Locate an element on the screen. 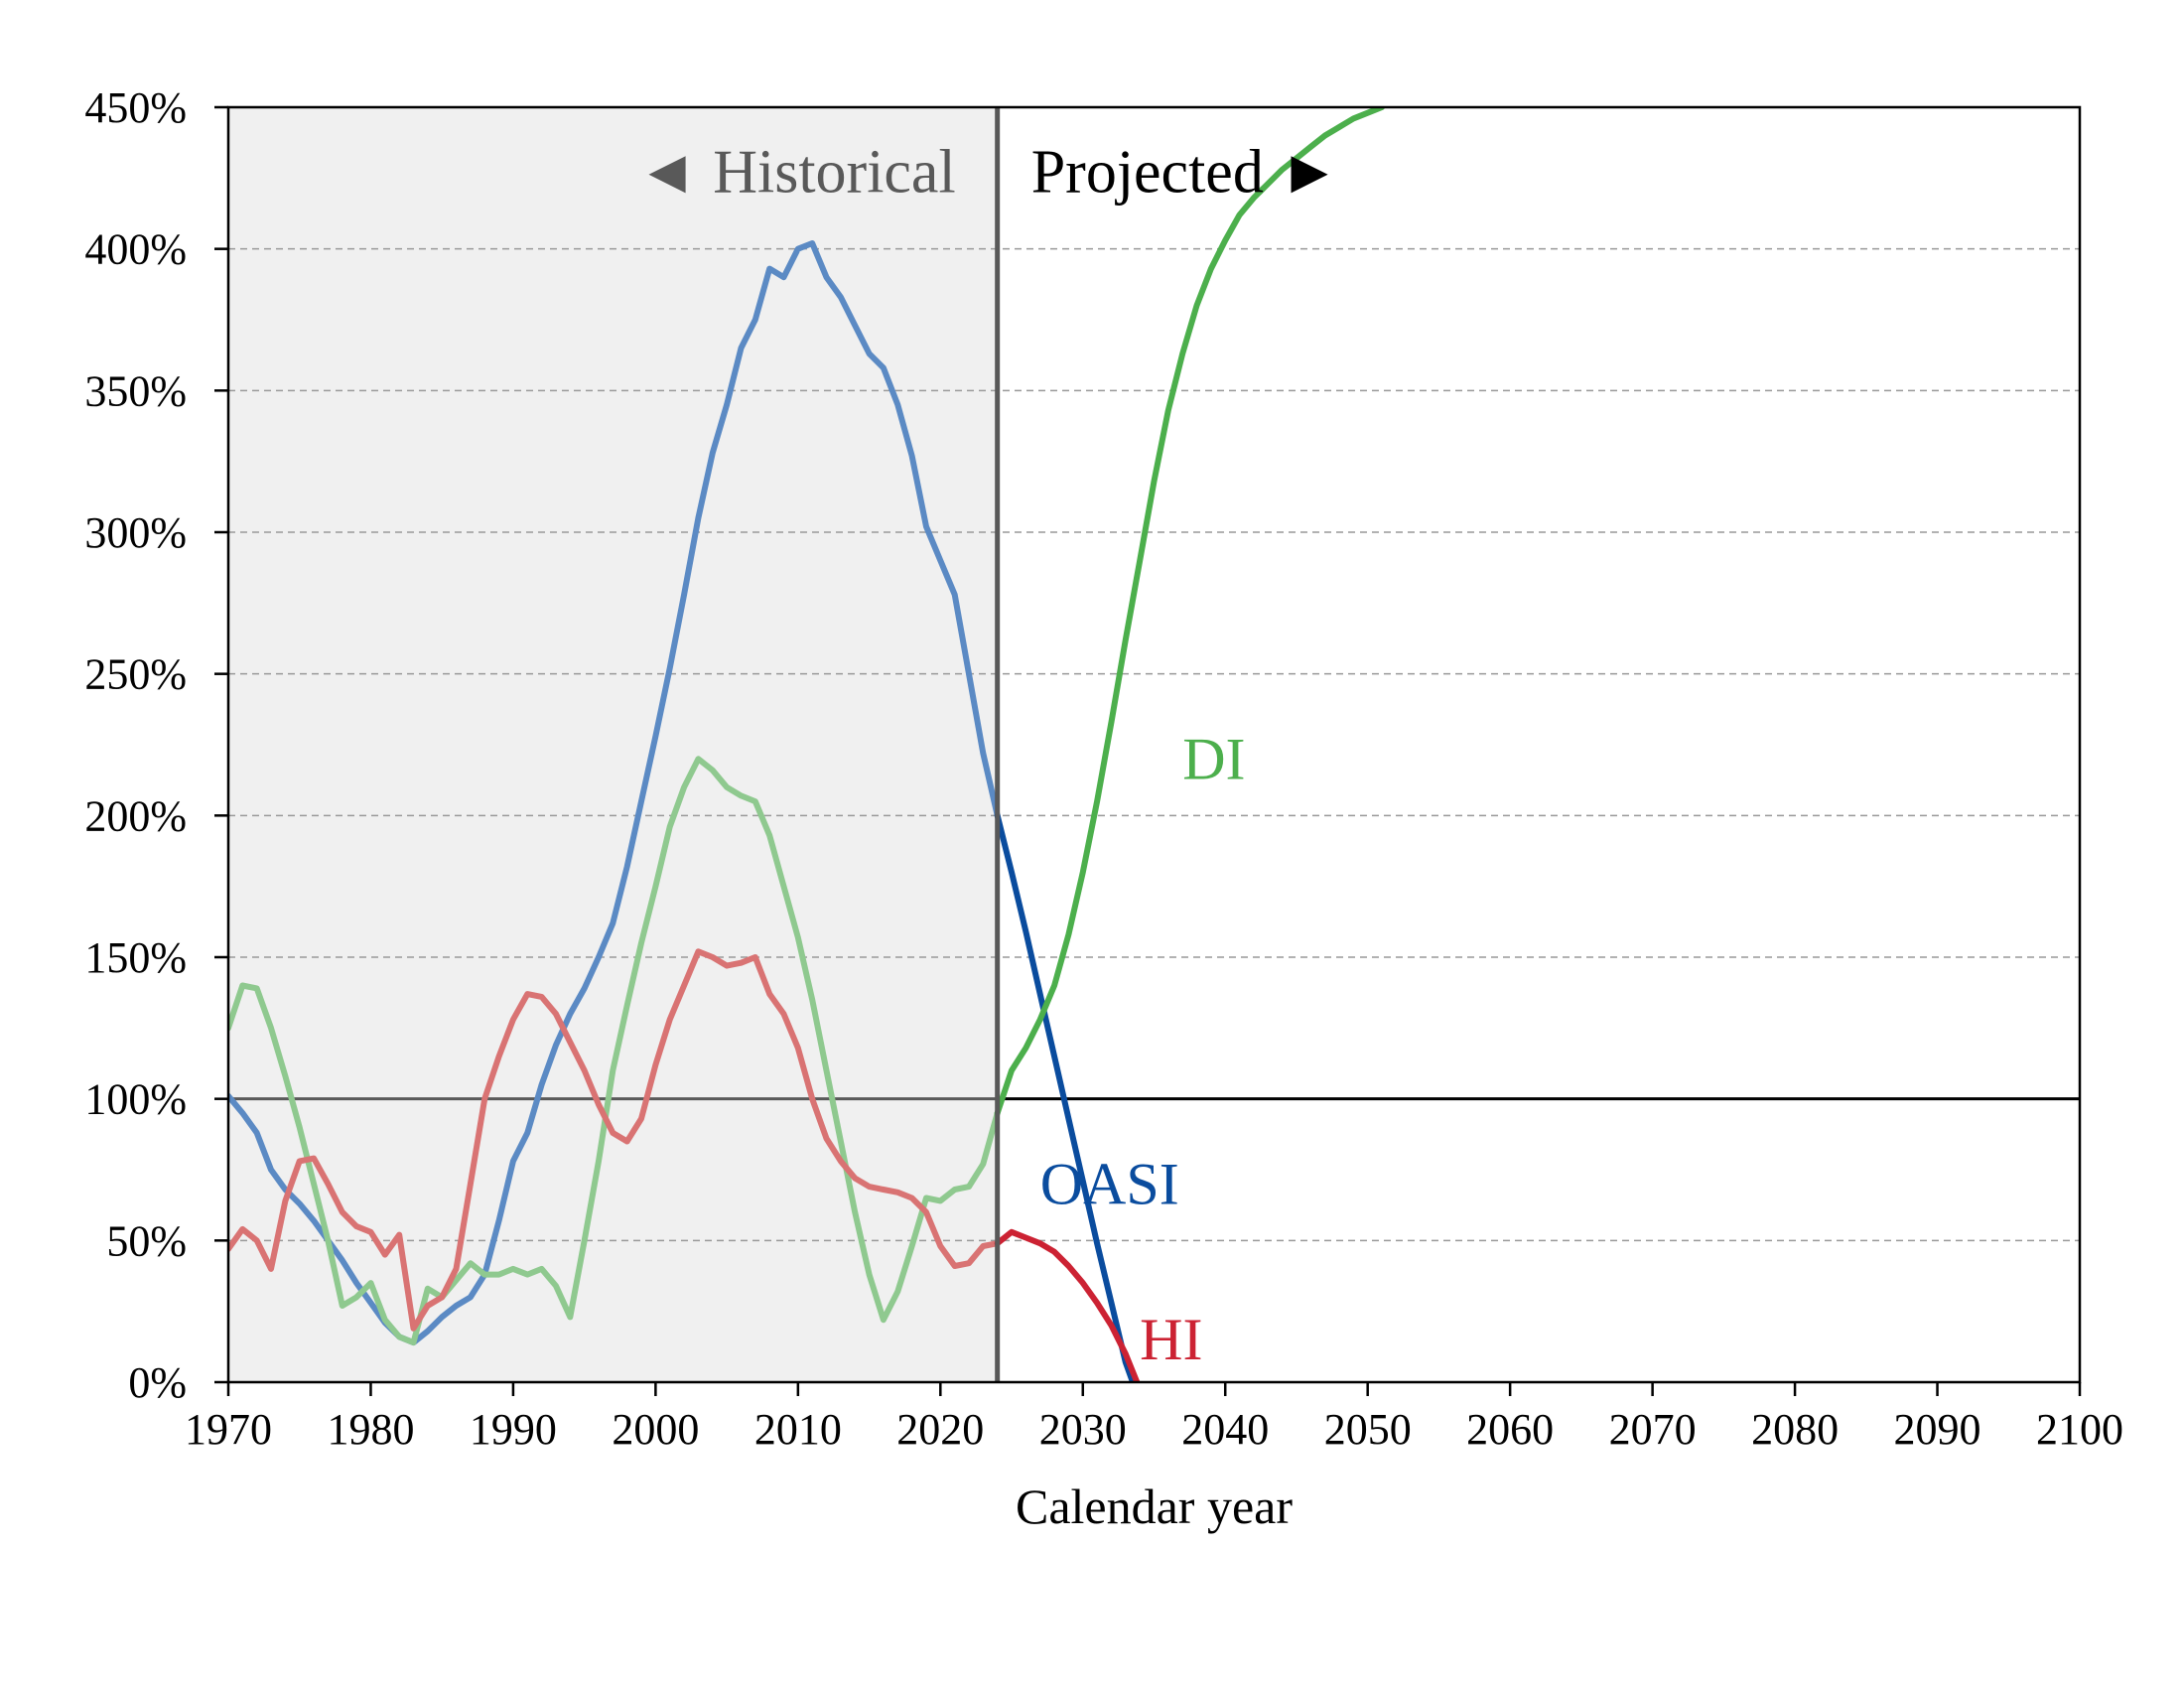 The image size is (2184, 1688). di-historical-line is located at coordinates (614, 1051).